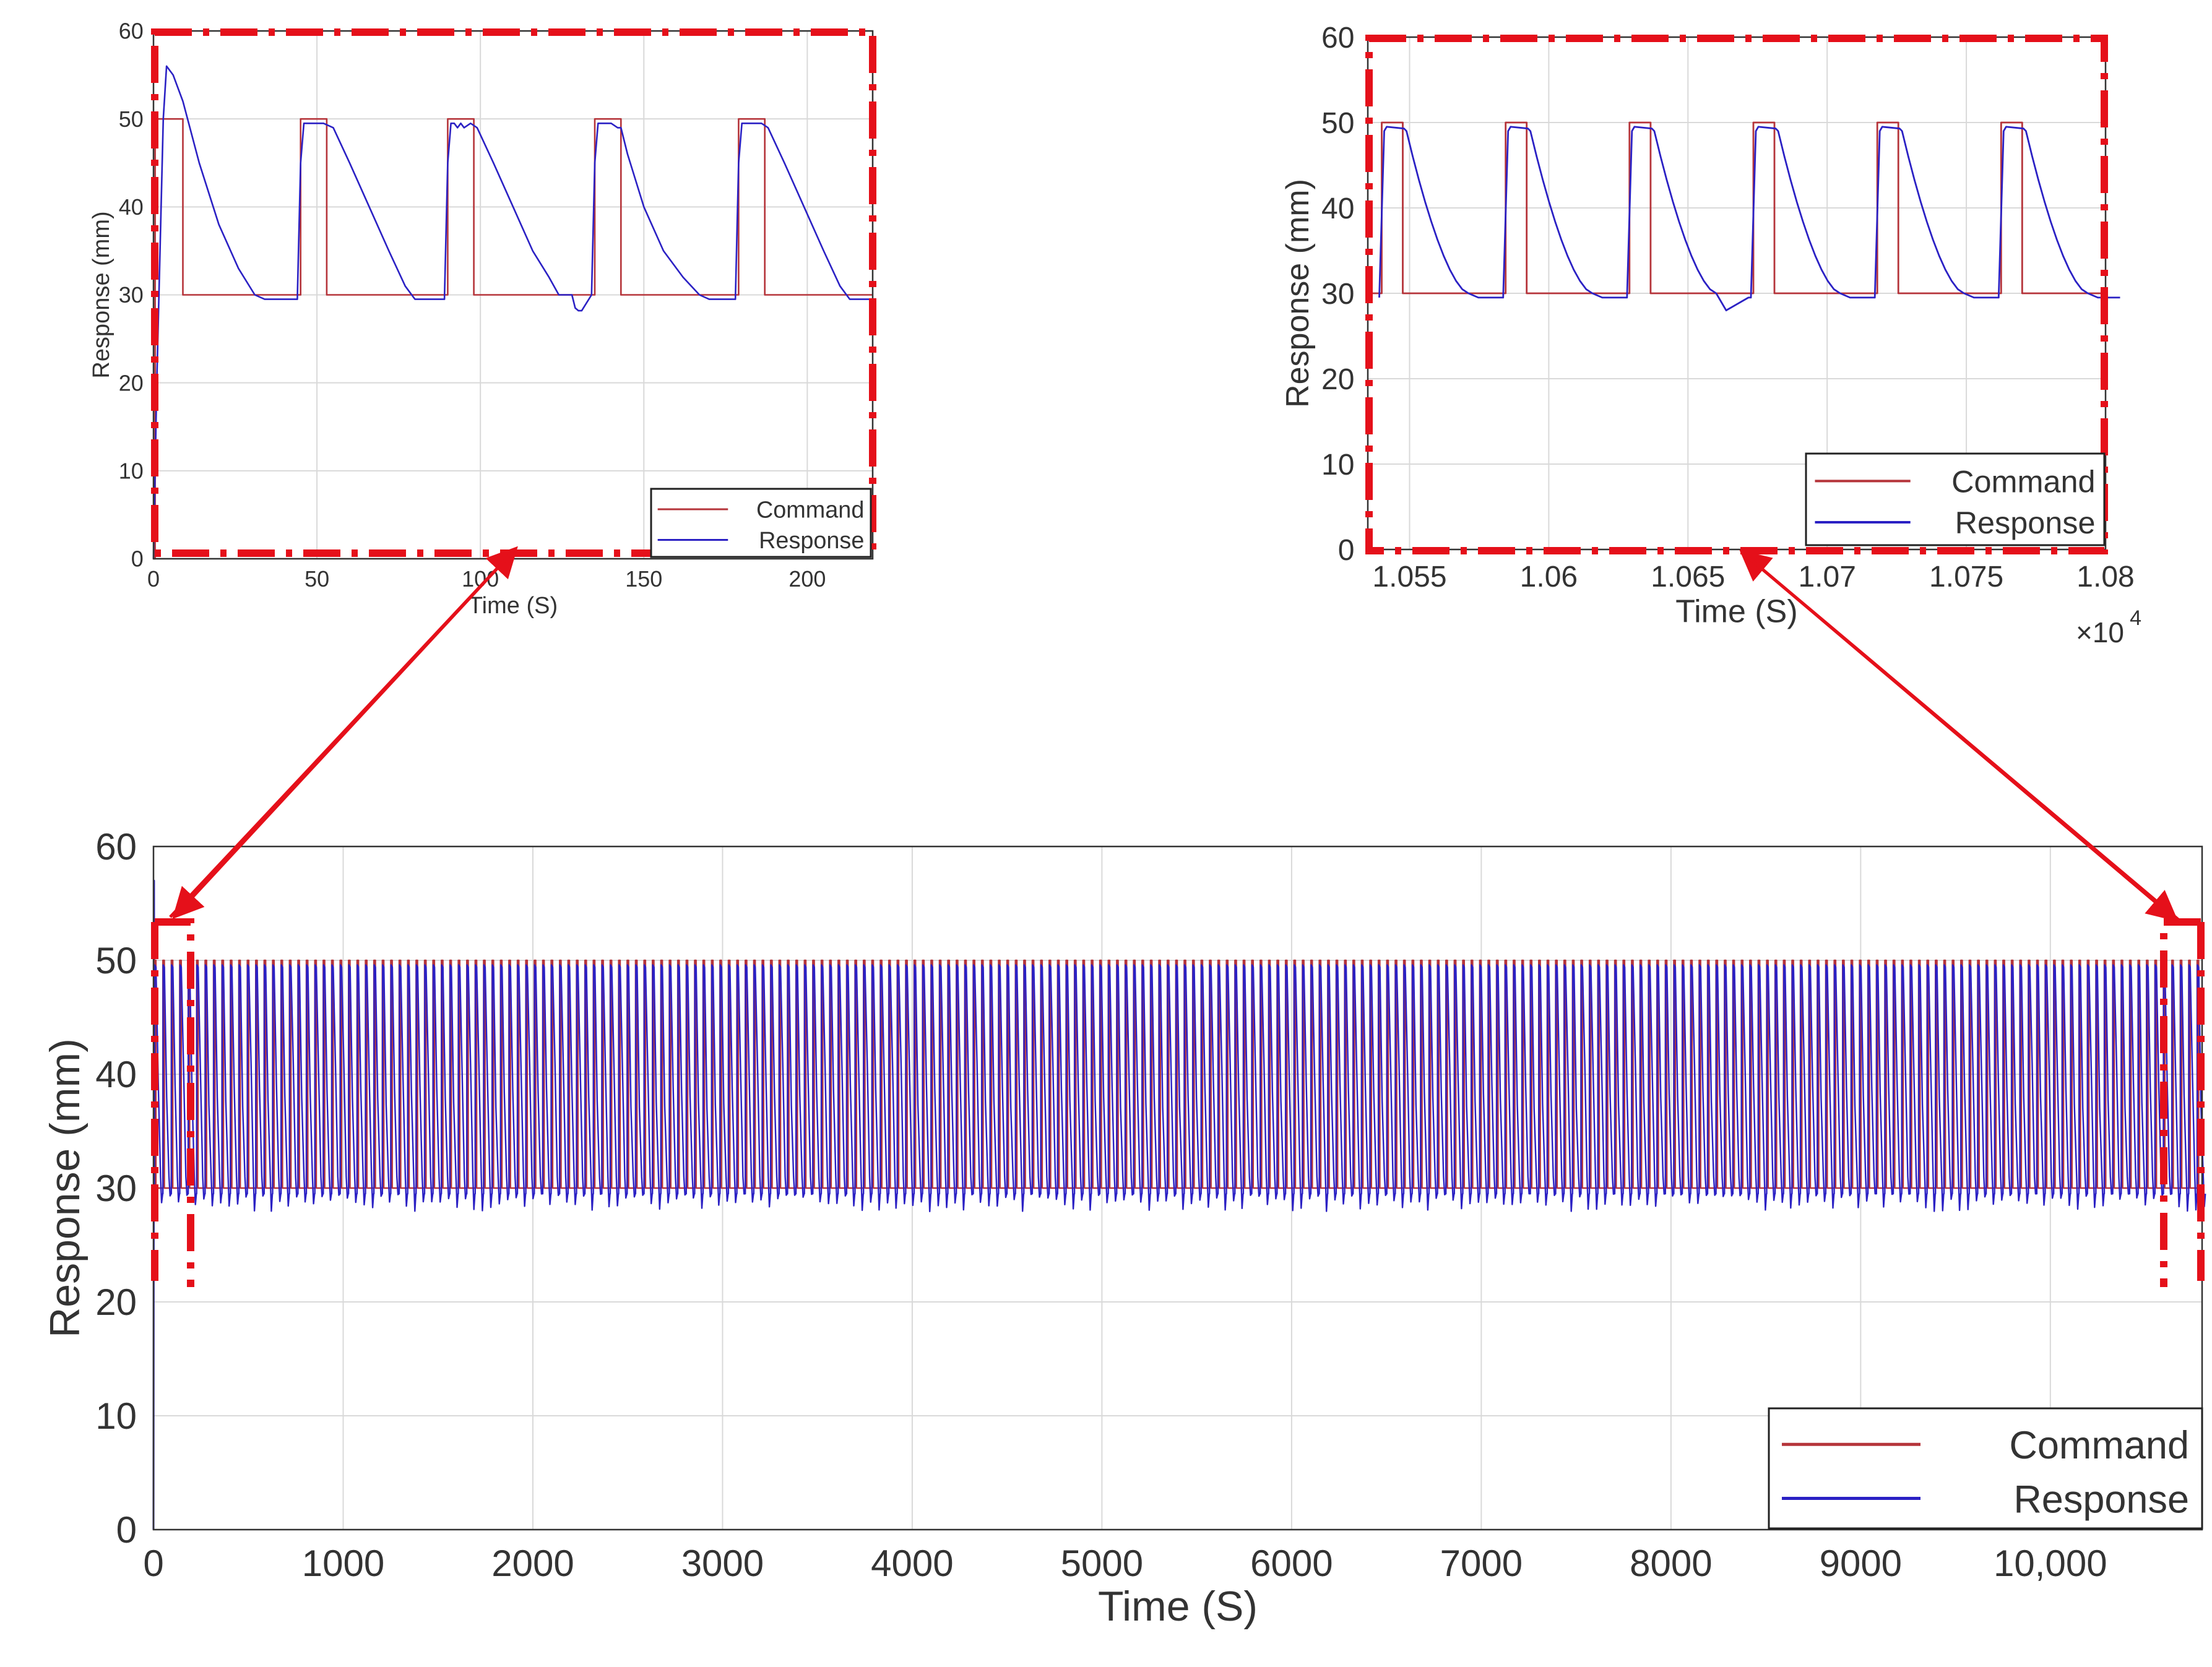 The width and height of the screenshot is (2212, 1667). I want to click on connector-arrow-start-tail, so click(343, 735).